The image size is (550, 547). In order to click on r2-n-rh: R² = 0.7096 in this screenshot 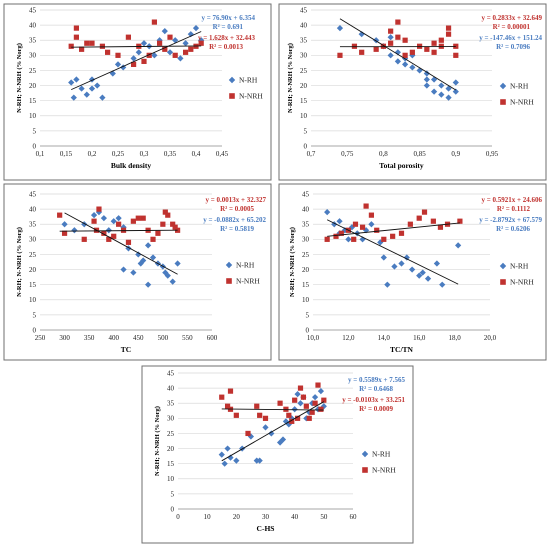, I will do `click(513, 47)`.